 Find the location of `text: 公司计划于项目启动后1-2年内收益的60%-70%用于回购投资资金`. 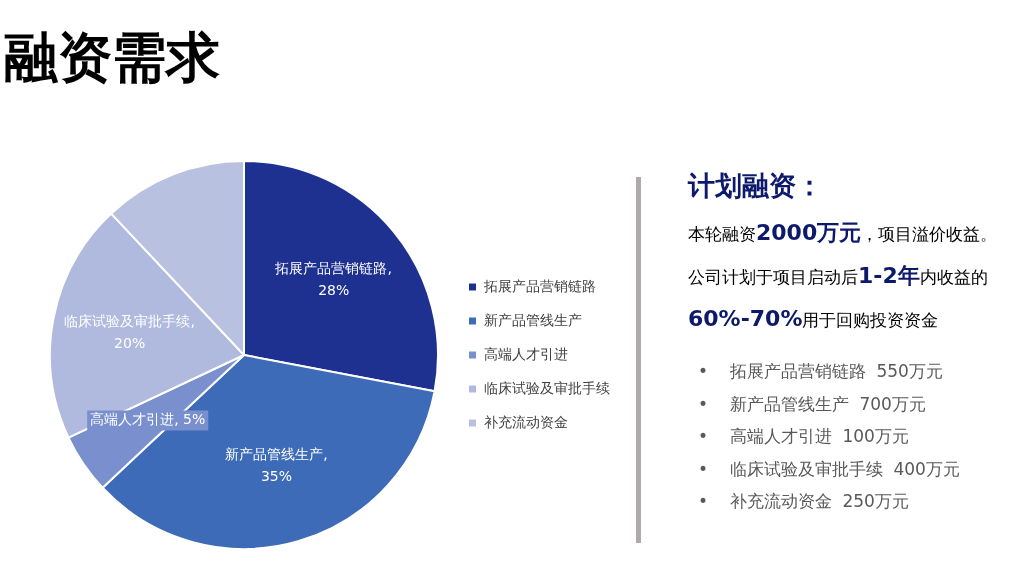

text: 公司计划于项目启动后1-2年内收益的60%-70%用于回购投资资金 is located at coordinates (838, 297).